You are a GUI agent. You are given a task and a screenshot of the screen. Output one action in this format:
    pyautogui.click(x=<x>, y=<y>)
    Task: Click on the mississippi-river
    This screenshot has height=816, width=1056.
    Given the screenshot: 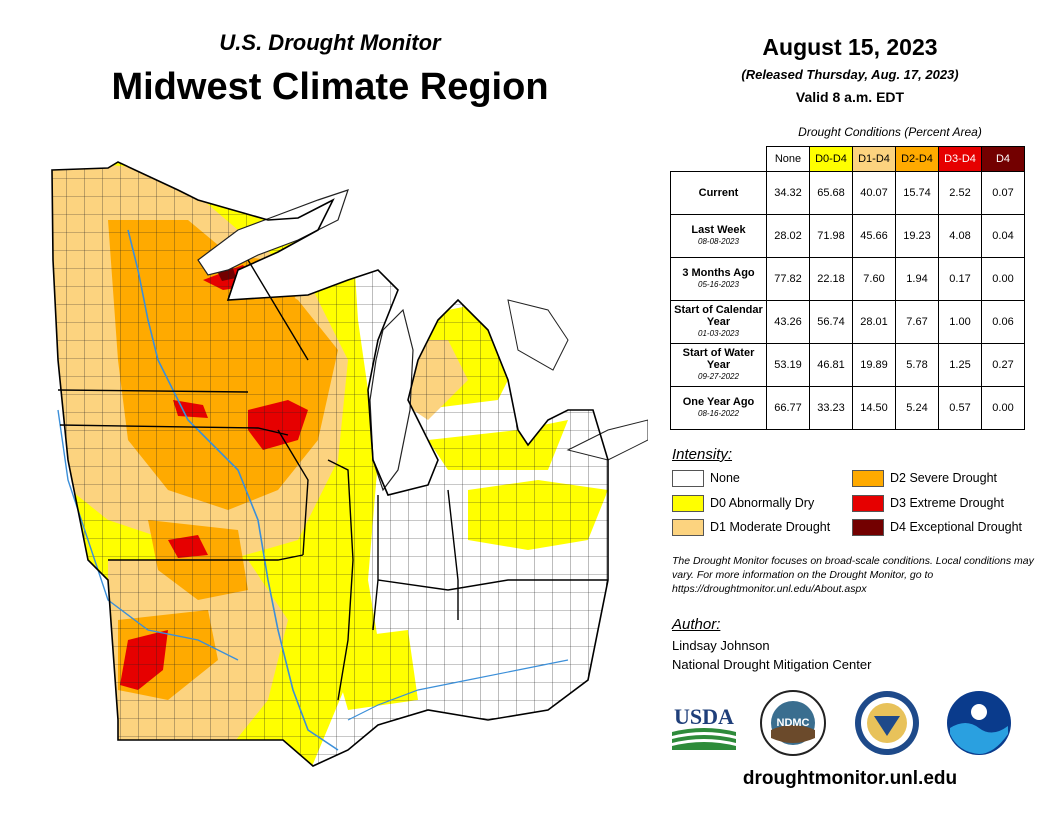 What is the action you would take?
    pyautogui.click(x=233, y=490)
    